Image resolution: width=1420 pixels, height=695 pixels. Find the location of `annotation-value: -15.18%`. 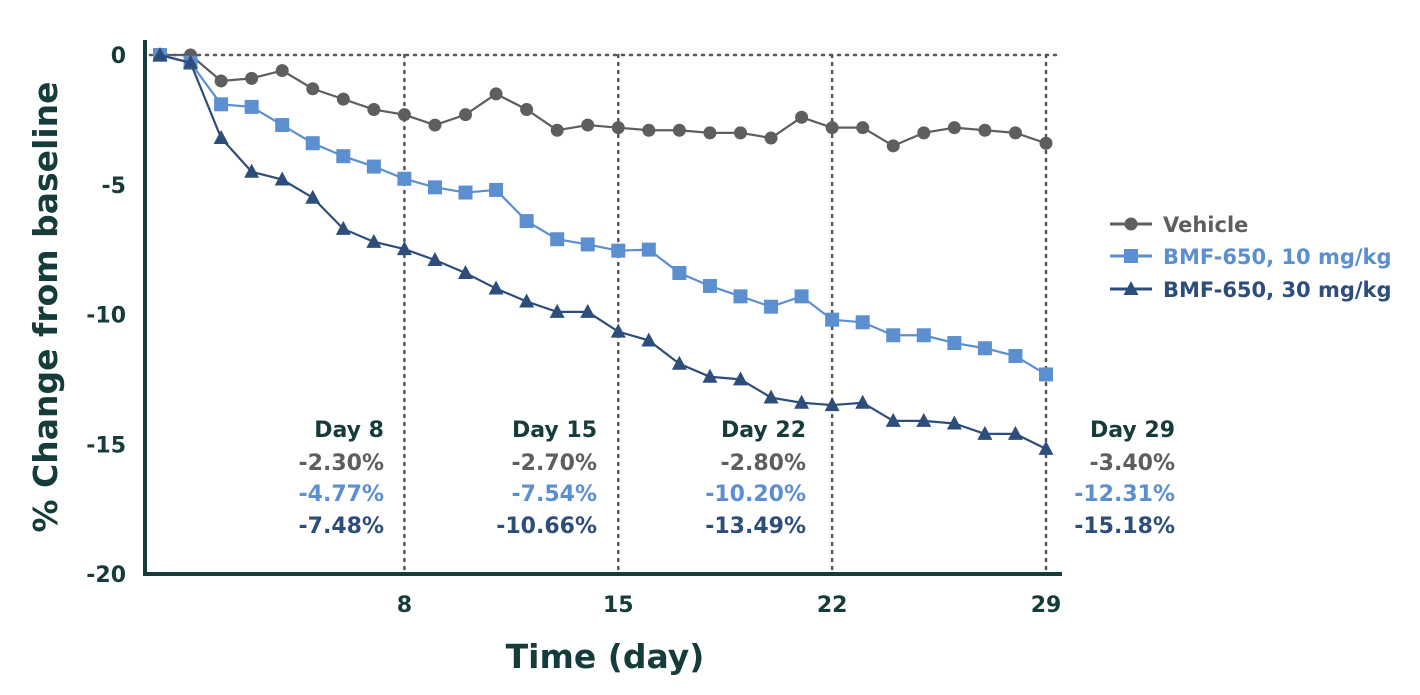

annotation-value: -15.18% is located at coordinates (1124, 526).